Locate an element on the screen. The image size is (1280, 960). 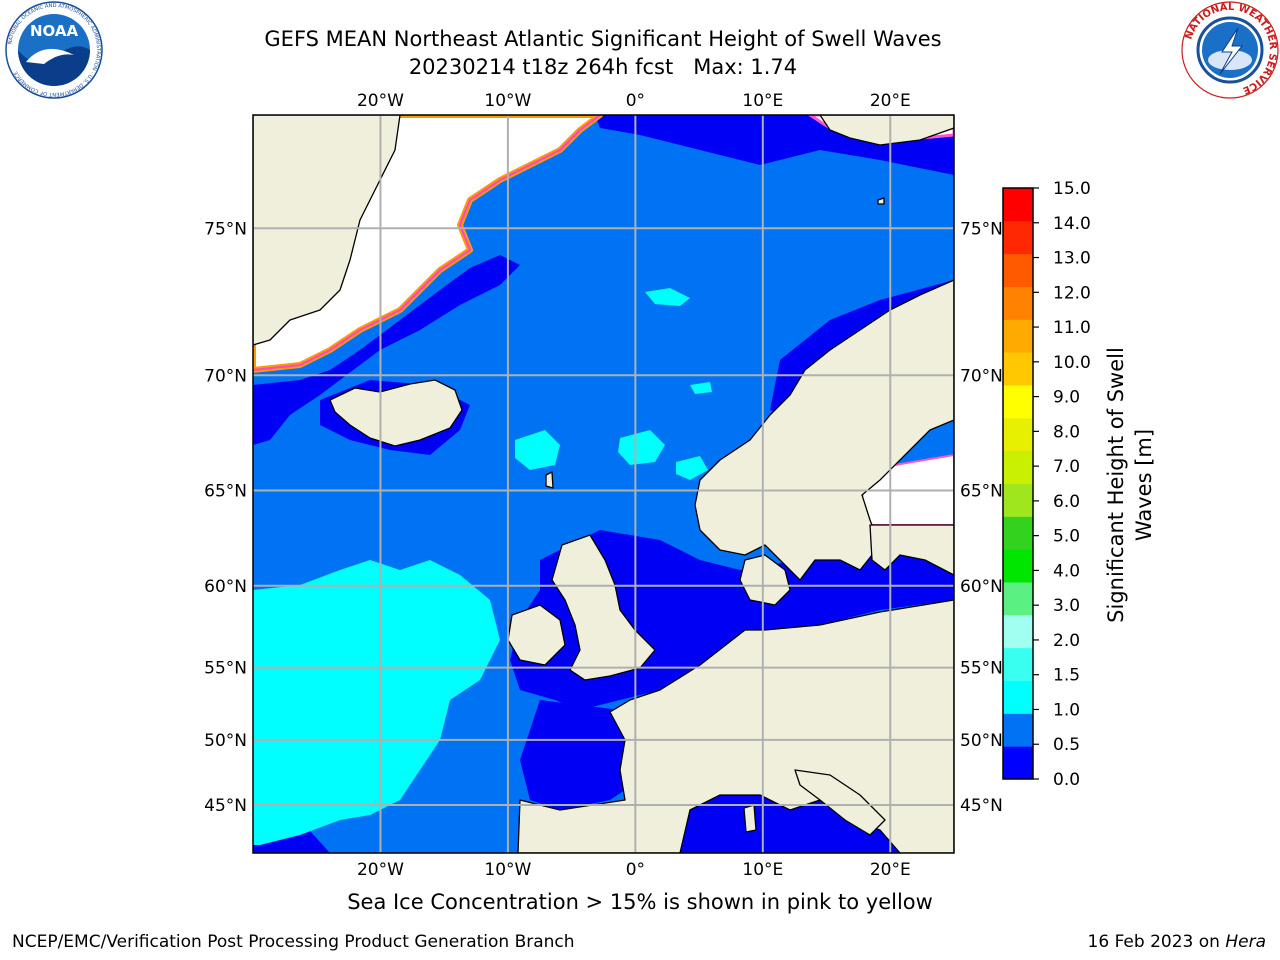
lon-tick-label-top: 20°W is located at coordinates (380, 101).